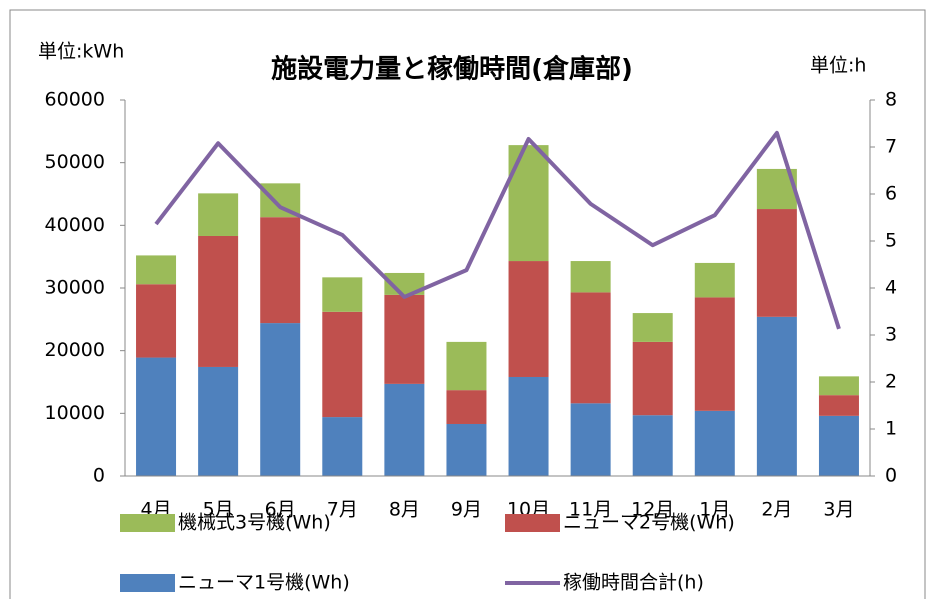 The height and width of the screenshot is (603, 936). Describe the element at coordinates (280, 510) in the screenshot. I see `x-tick-label: 6月` at that location.